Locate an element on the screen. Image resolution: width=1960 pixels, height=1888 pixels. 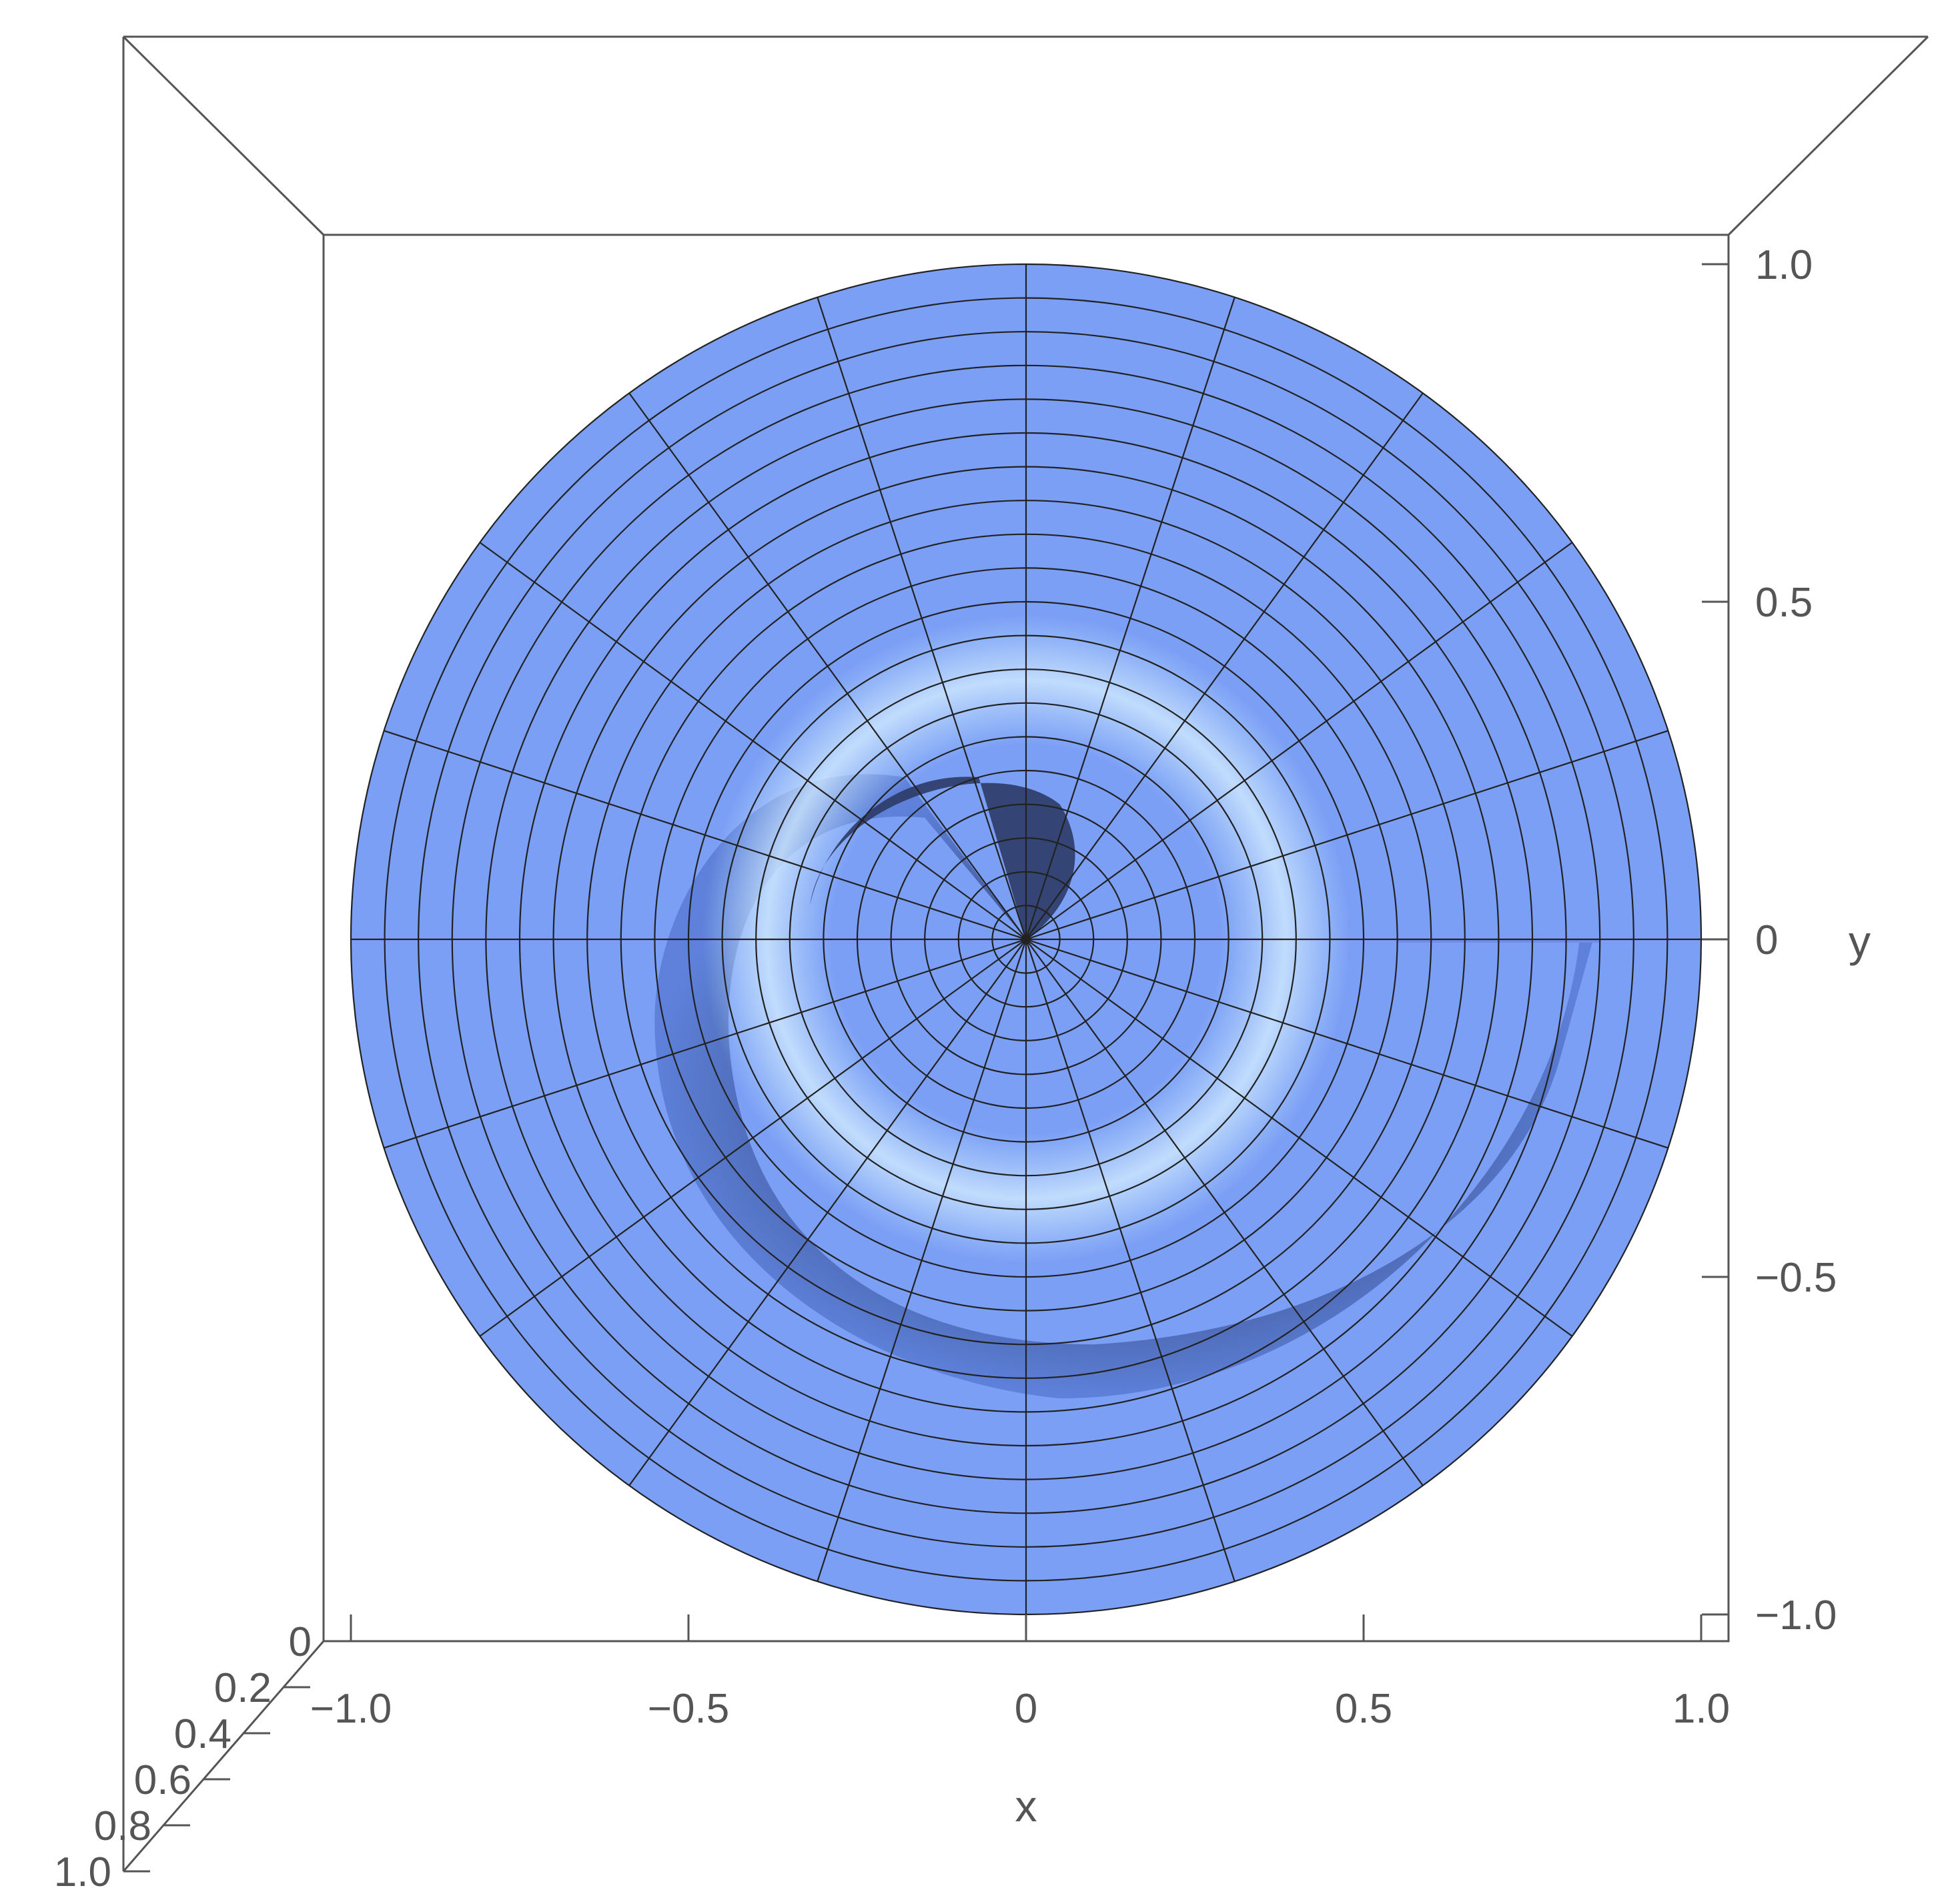
y-axis: 1.0 0.5 0 −0.5 −1.0 is located at coordinates (1769, 940).